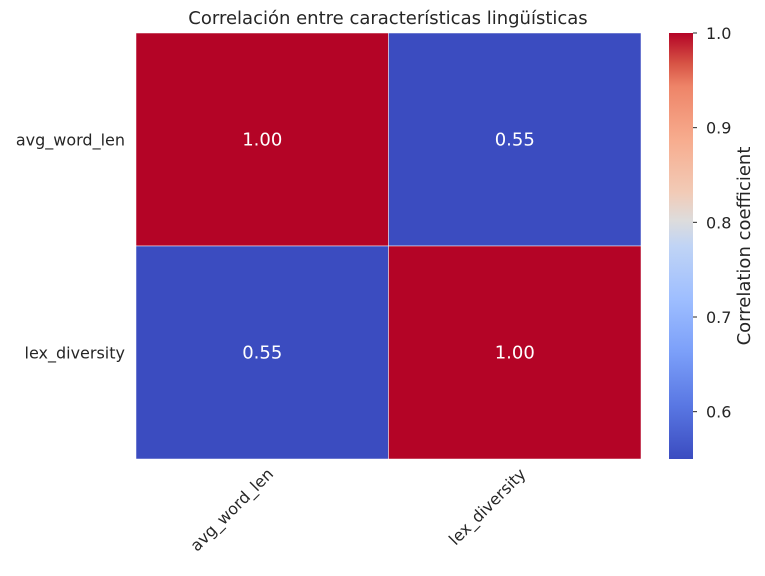  Describe the element at coordinates (718, 317) in the screenshot. I see `colorbar-tick-label: 0.7` at that location.